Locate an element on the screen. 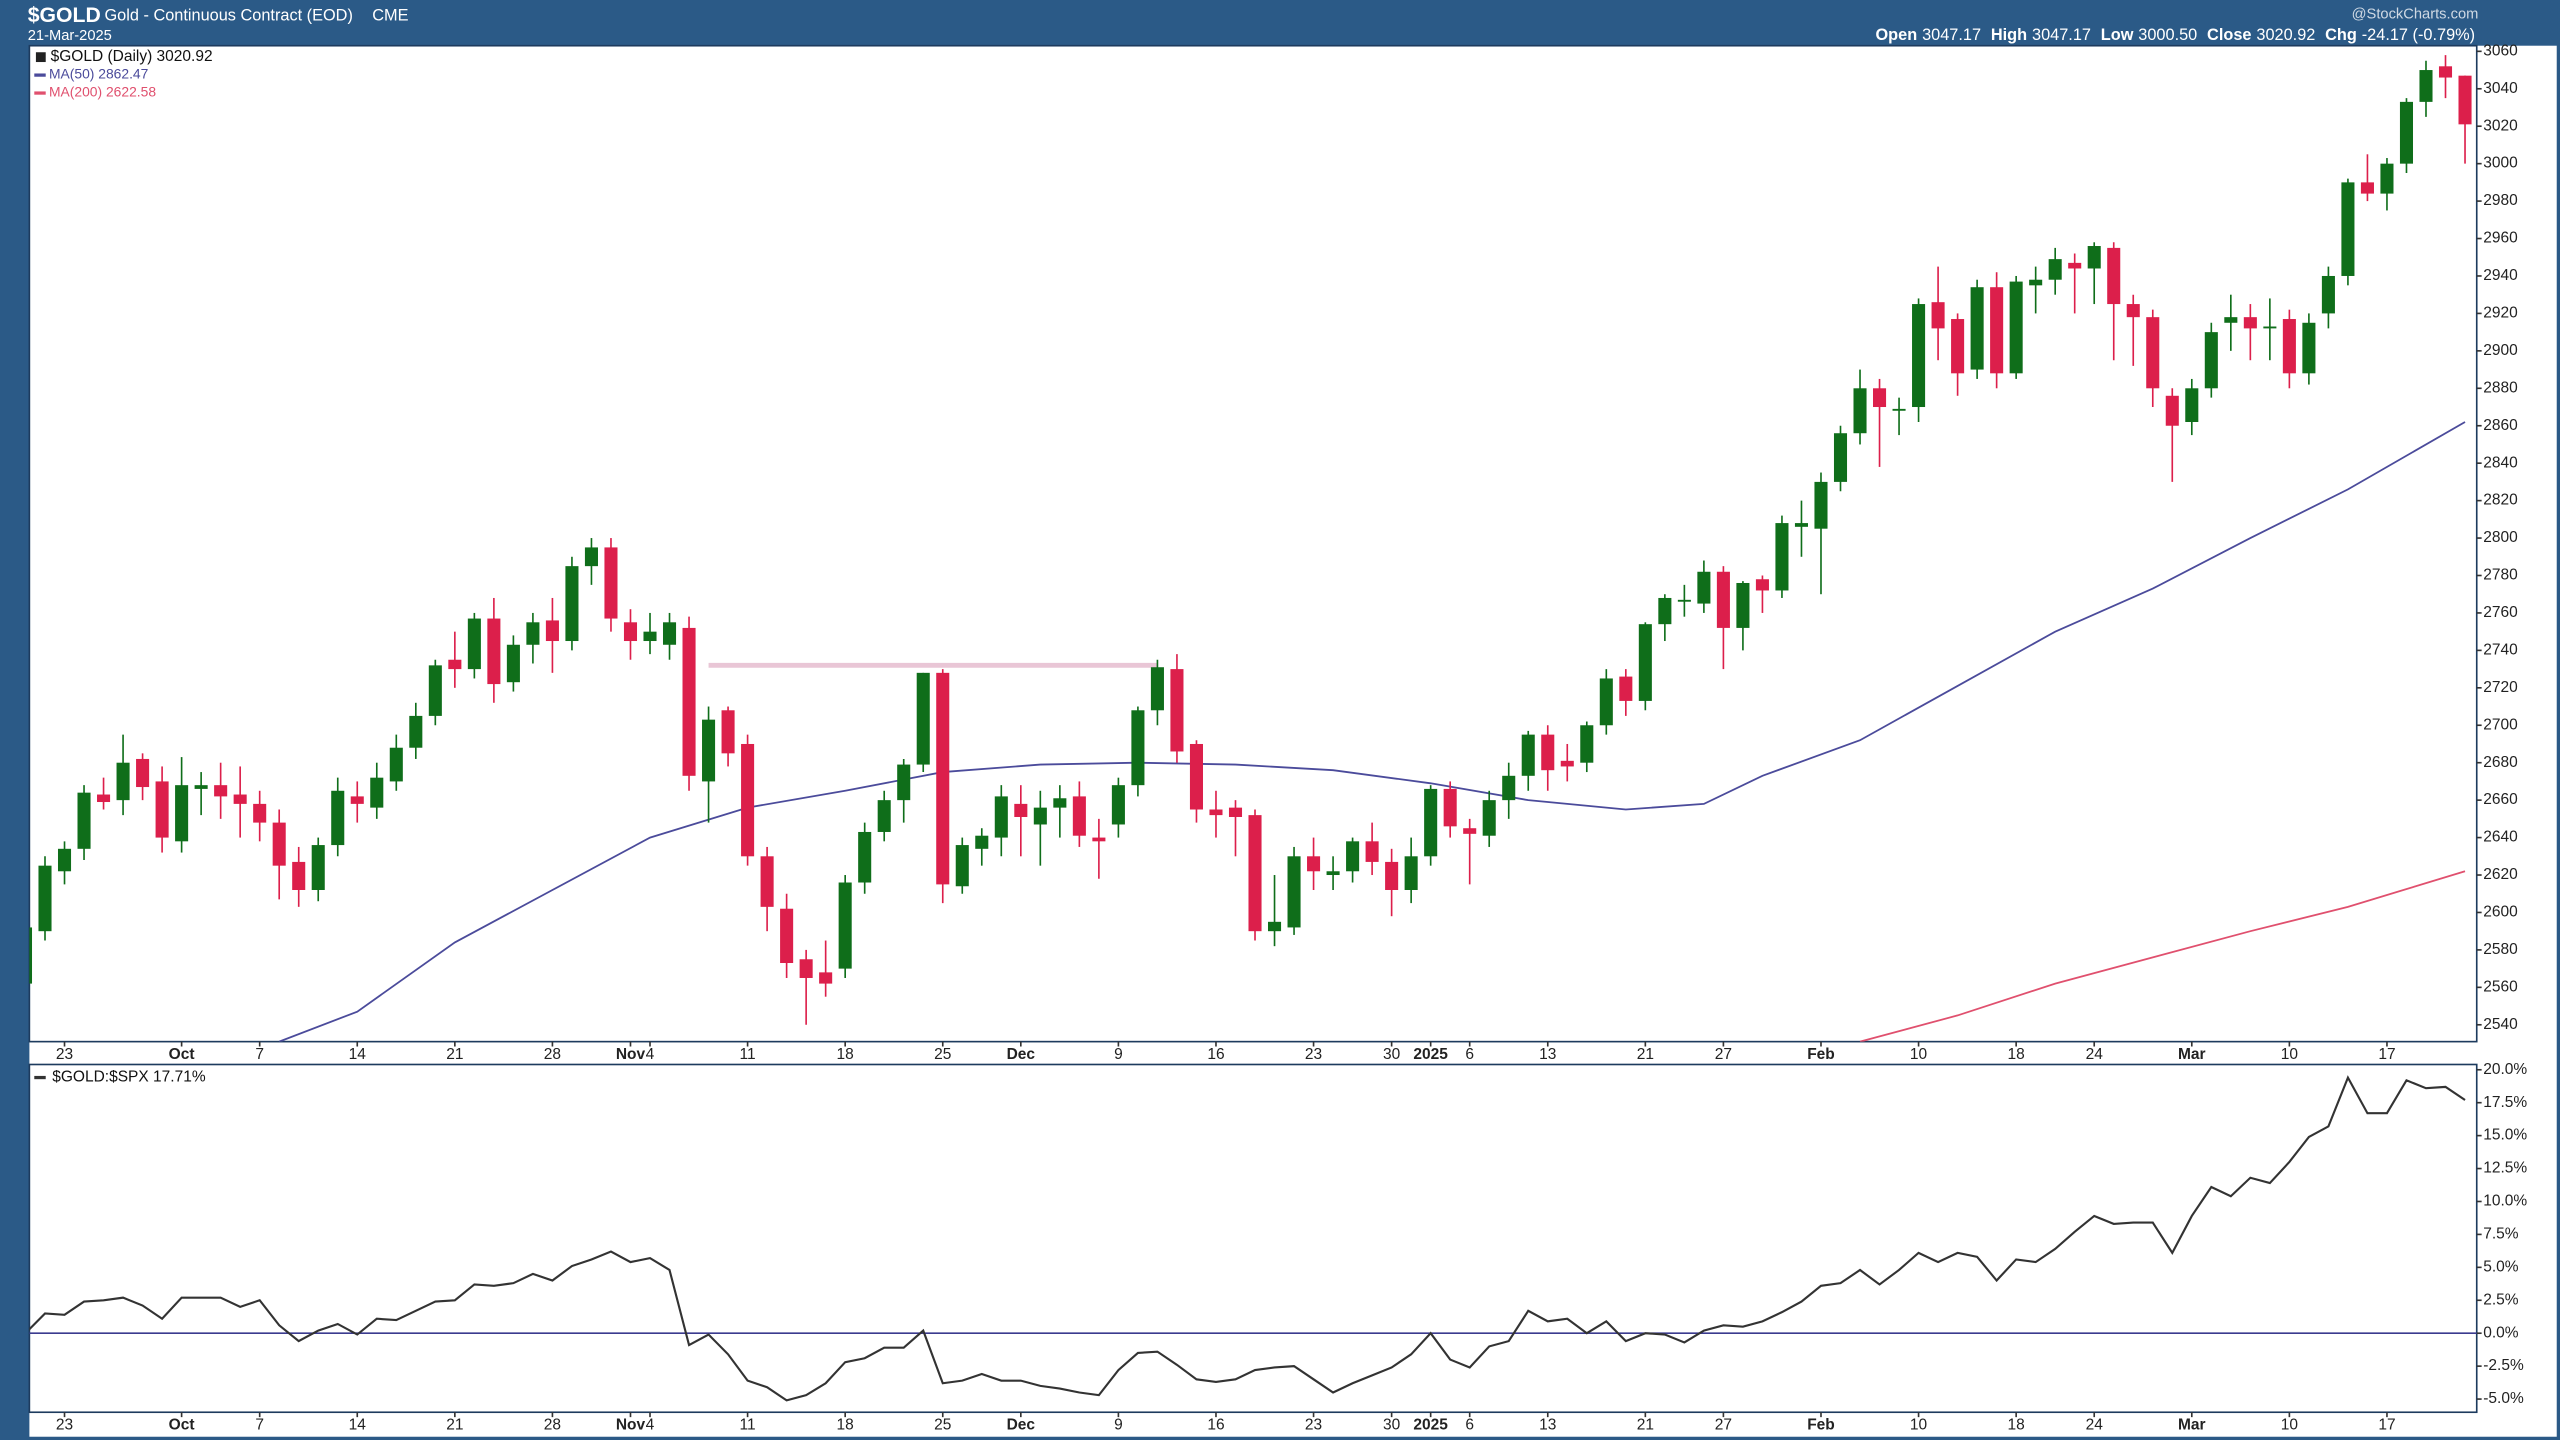 This screenshot has width=2560, height=1440. x-tick-label: Feb is located at coordinates (1821, 1424).